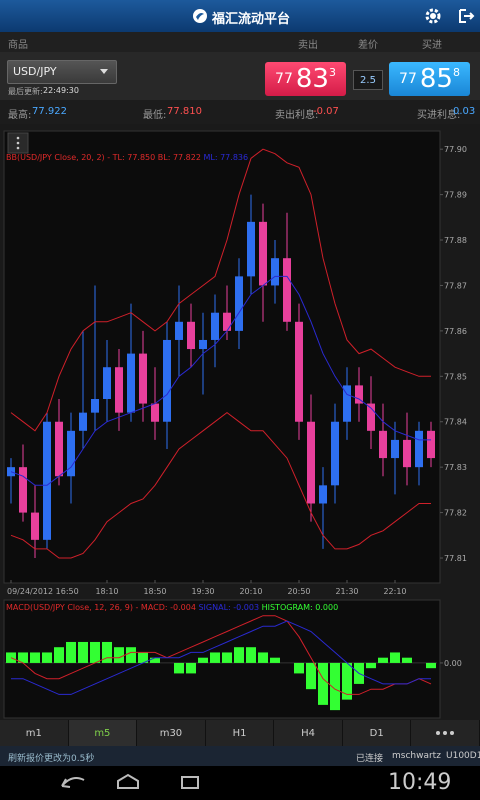 The height and width of the screenshot is (800, 480). Describe the element at coordinates (455, 331) in the screenshot. I see `y-tick-label: 77.86` at that location.